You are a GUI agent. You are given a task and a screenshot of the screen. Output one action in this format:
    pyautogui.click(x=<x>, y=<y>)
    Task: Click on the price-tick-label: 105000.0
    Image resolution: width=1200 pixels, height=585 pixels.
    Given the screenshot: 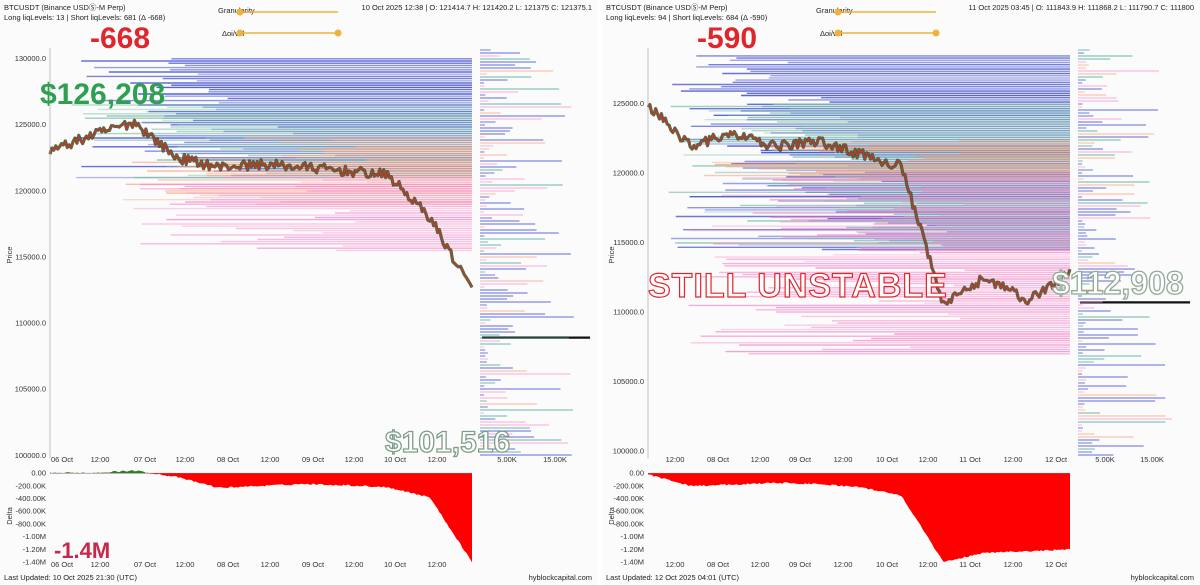 What is the action you would take?
    pyautogui.click(x=628, y=381)
    